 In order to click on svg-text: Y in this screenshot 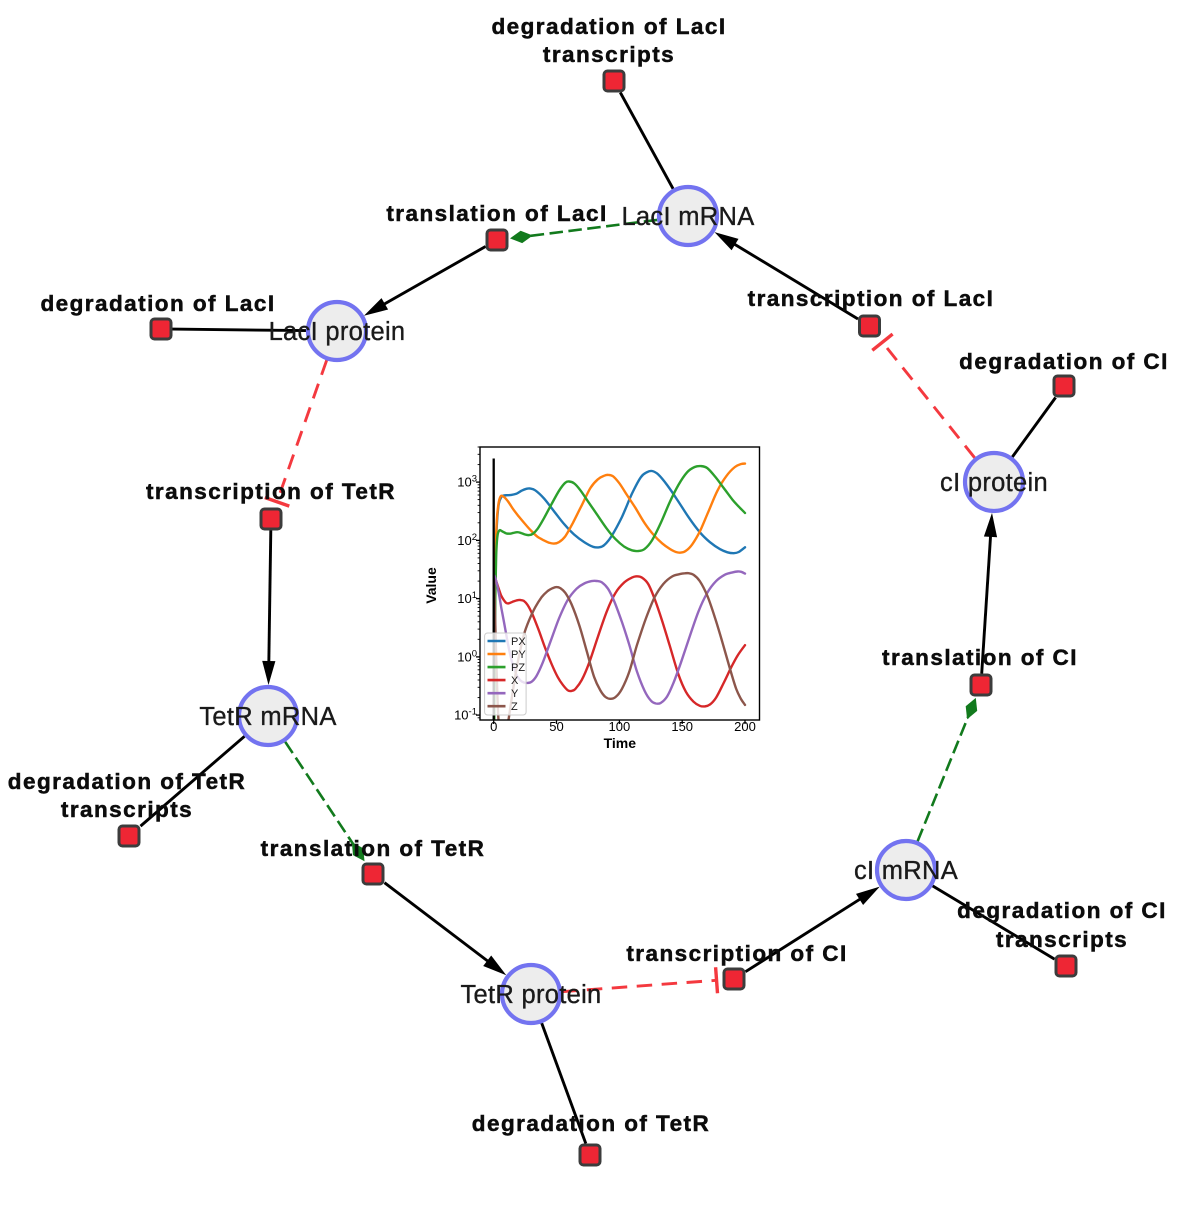, I will do `click(515, 694)`.